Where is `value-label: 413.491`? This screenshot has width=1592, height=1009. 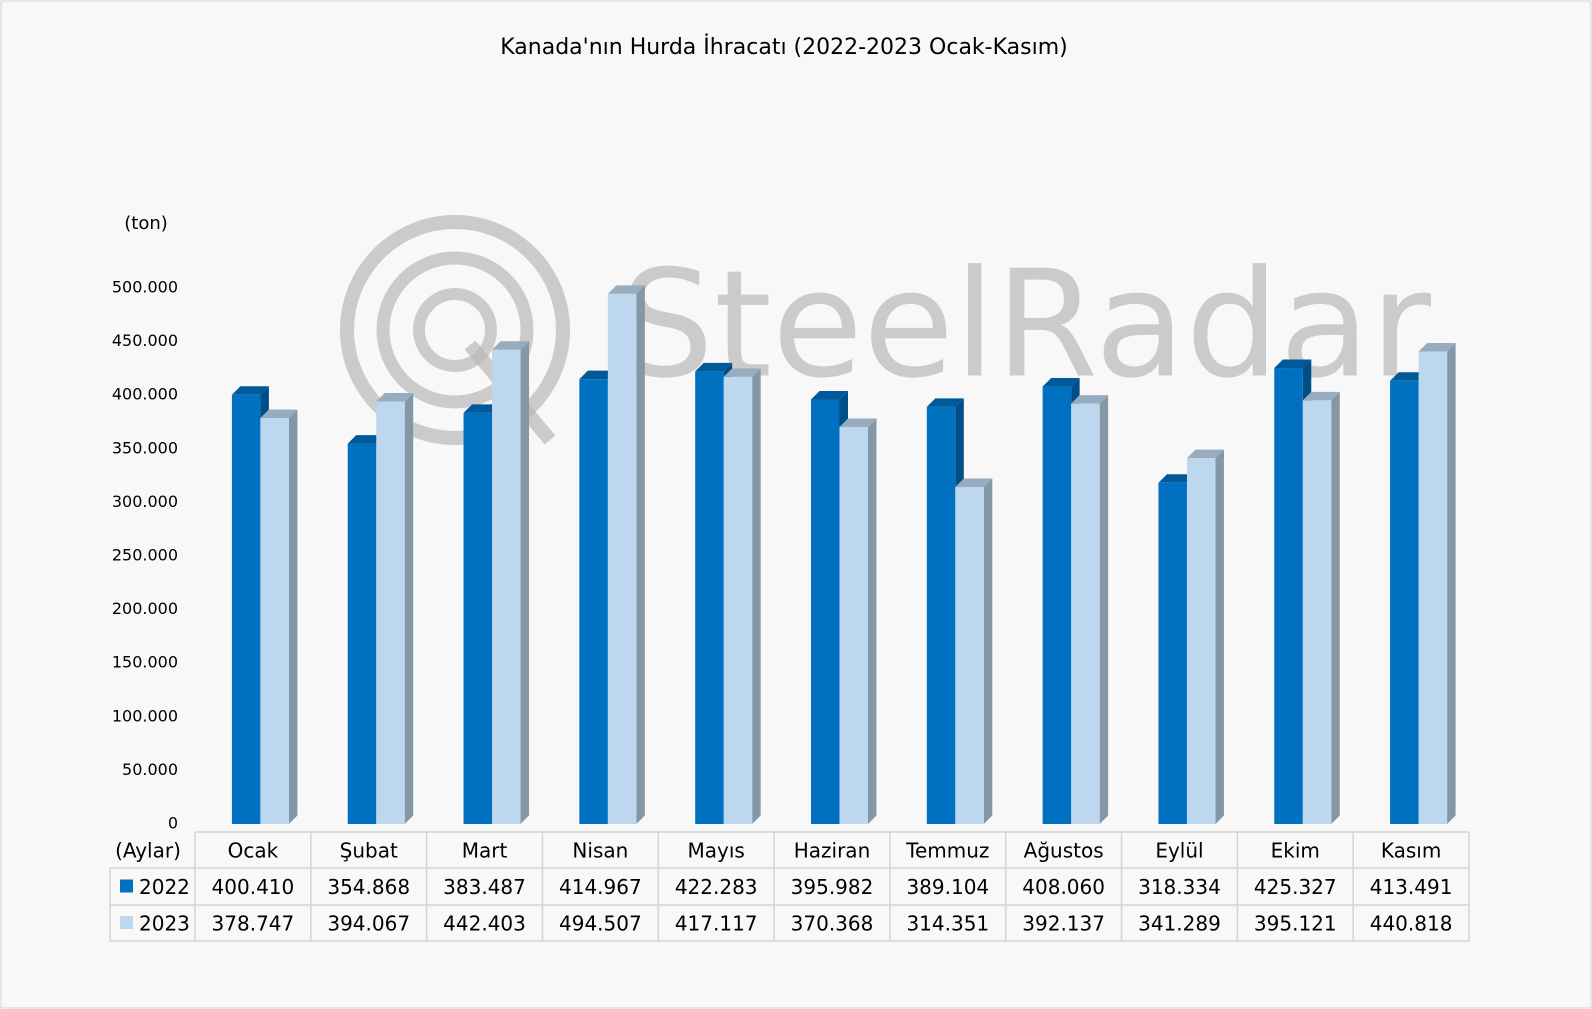 value-label: 413.491 is located at coordinates (1411, 887).